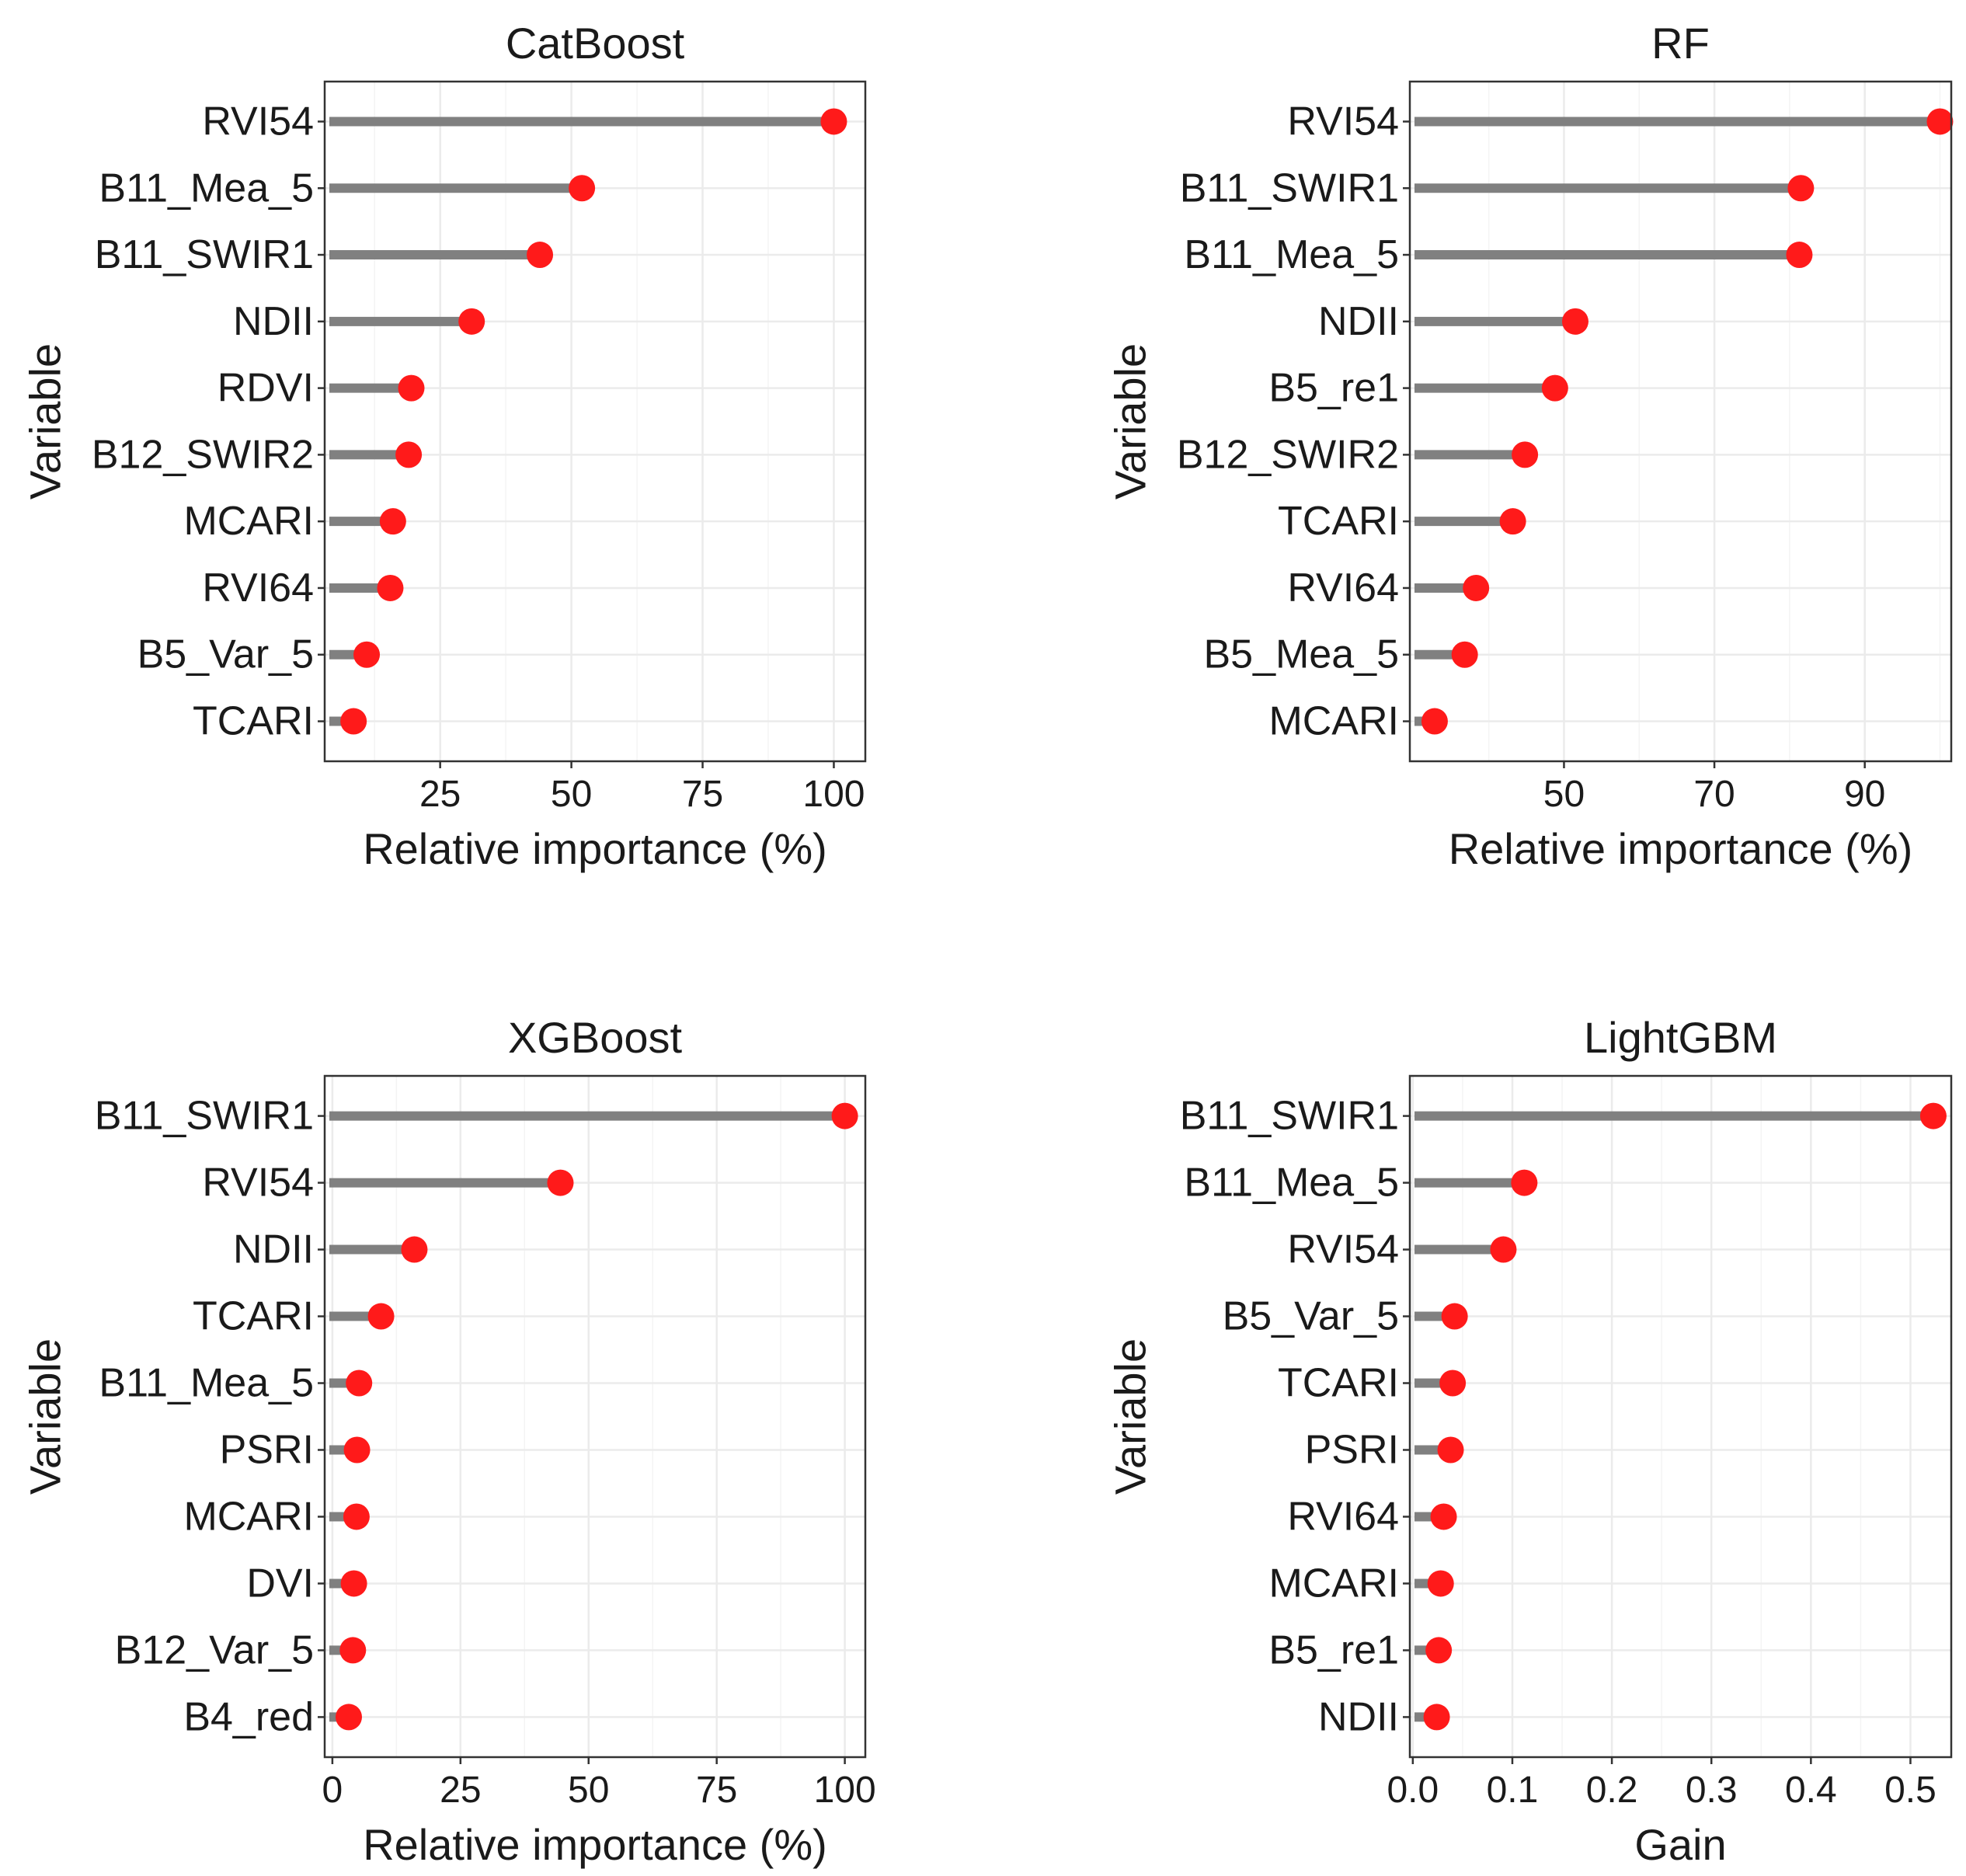 The image size is (1966, 1876). What do you see at coordinates (409, 454) in the screenshot?
I see `point-B12_SWIR2` at bounding box center [409, 454].